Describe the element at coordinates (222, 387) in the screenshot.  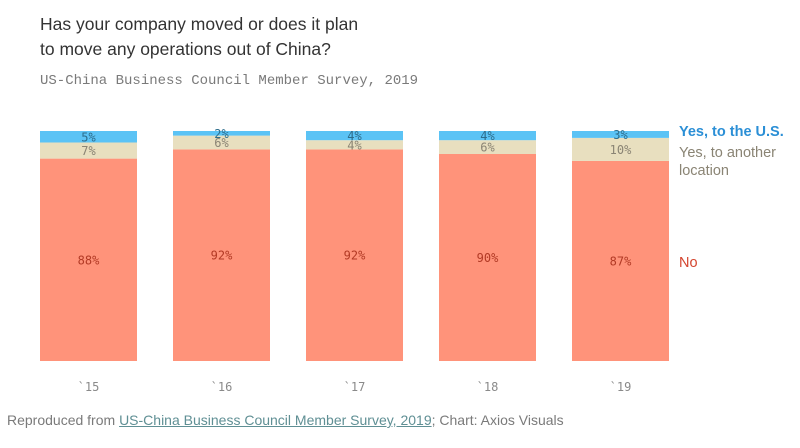
I see `x-tick-label: `16` at that location.